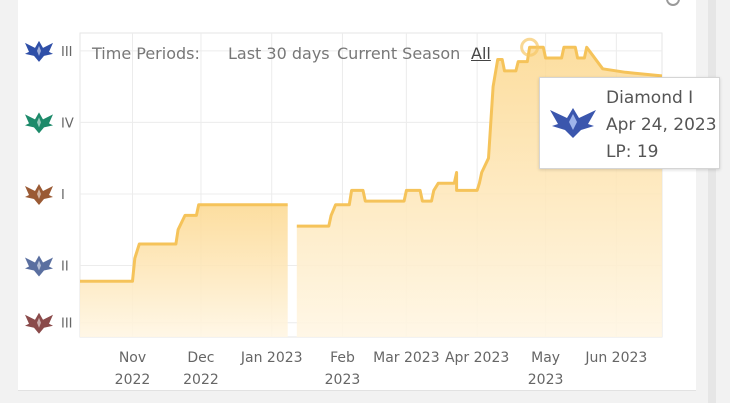 Image resolution: width=730 pixels, height=403 pixels. I want to click on x-tick-label: Nov, so click(132, 358).